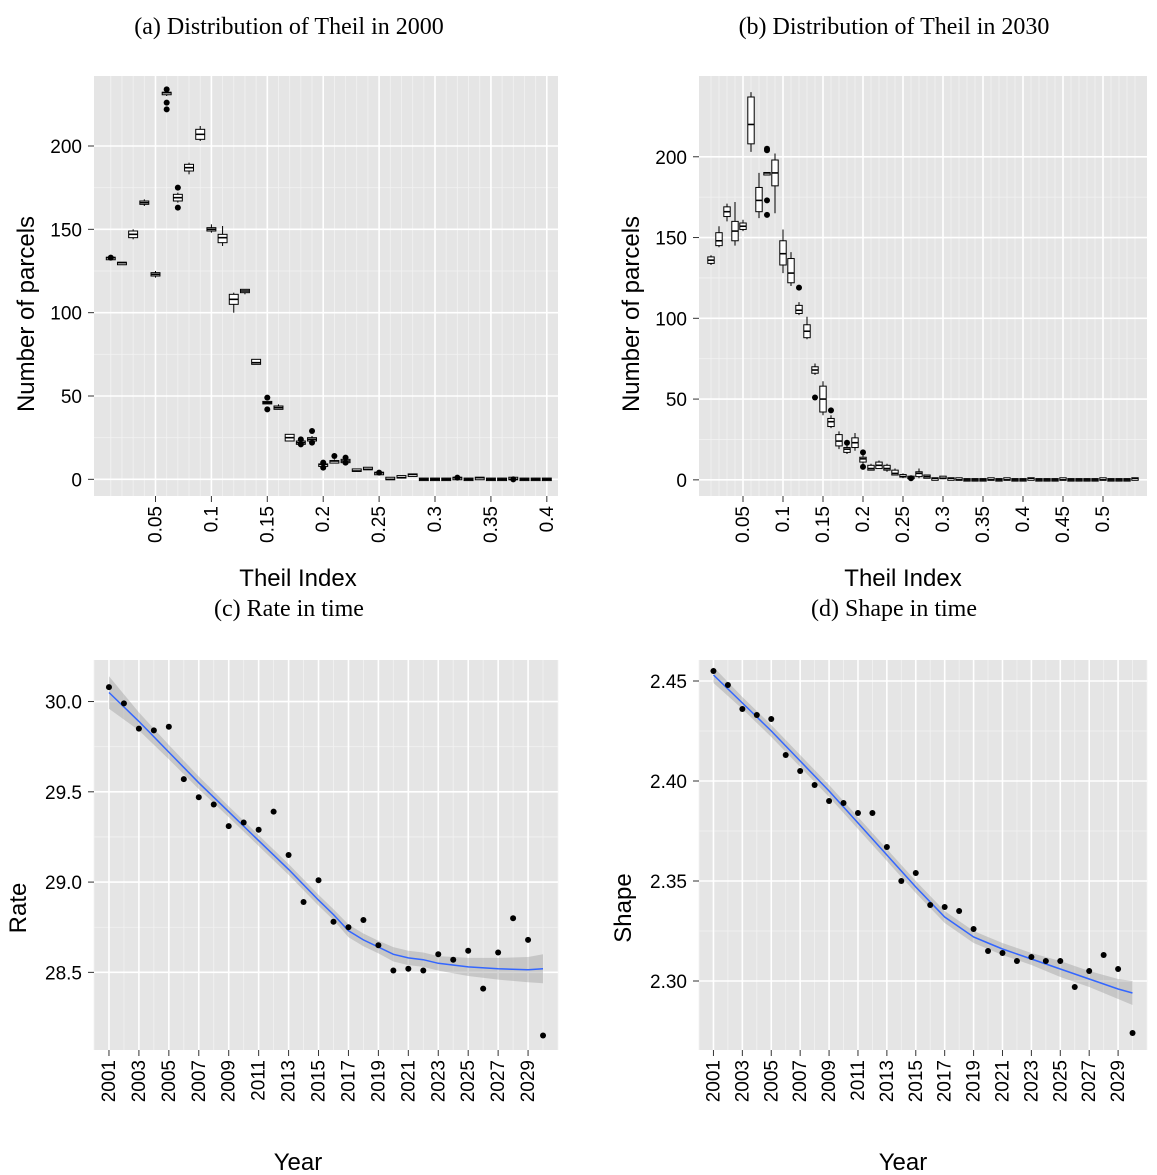 This screenshot has height=1175, width=1157. I want to click on x-tick-label: 0.3, so click(435, 519).